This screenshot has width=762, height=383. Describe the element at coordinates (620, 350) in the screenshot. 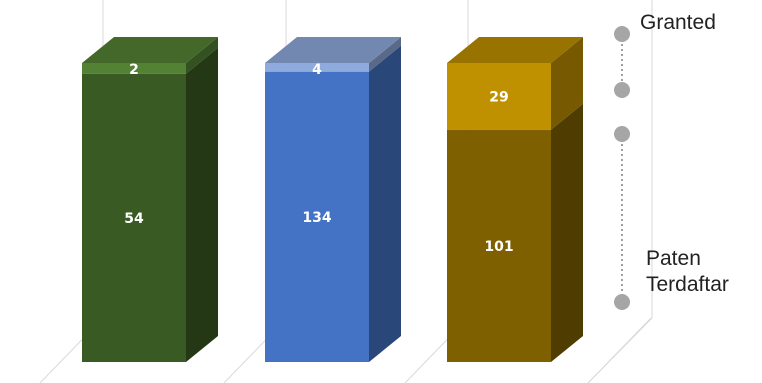

I see `grid-line` at that location.